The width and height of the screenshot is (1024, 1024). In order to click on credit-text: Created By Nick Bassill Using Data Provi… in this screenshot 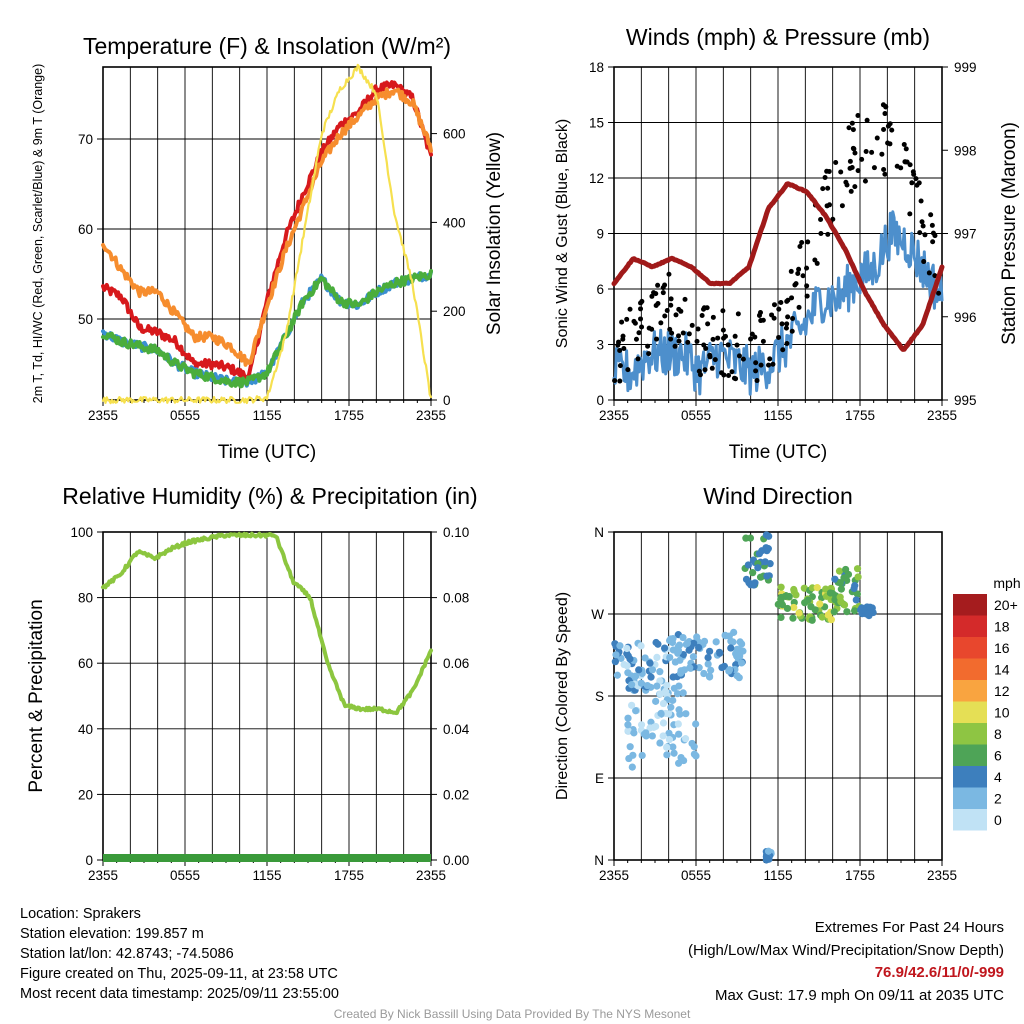, I will do `click(512, 1014)`.